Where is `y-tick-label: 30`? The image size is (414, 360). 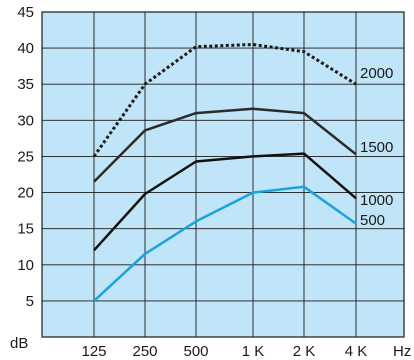 y-tick-label: 30 is located at coordinates (25, 120).